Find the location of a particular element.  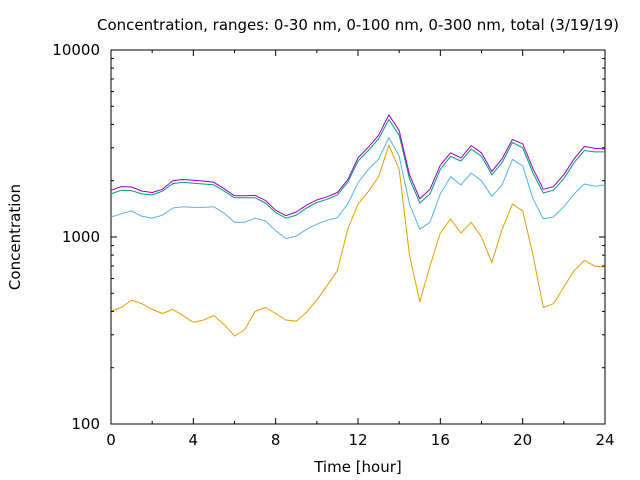

y-axis-title: Concentration is located at coordinates (15, 237).